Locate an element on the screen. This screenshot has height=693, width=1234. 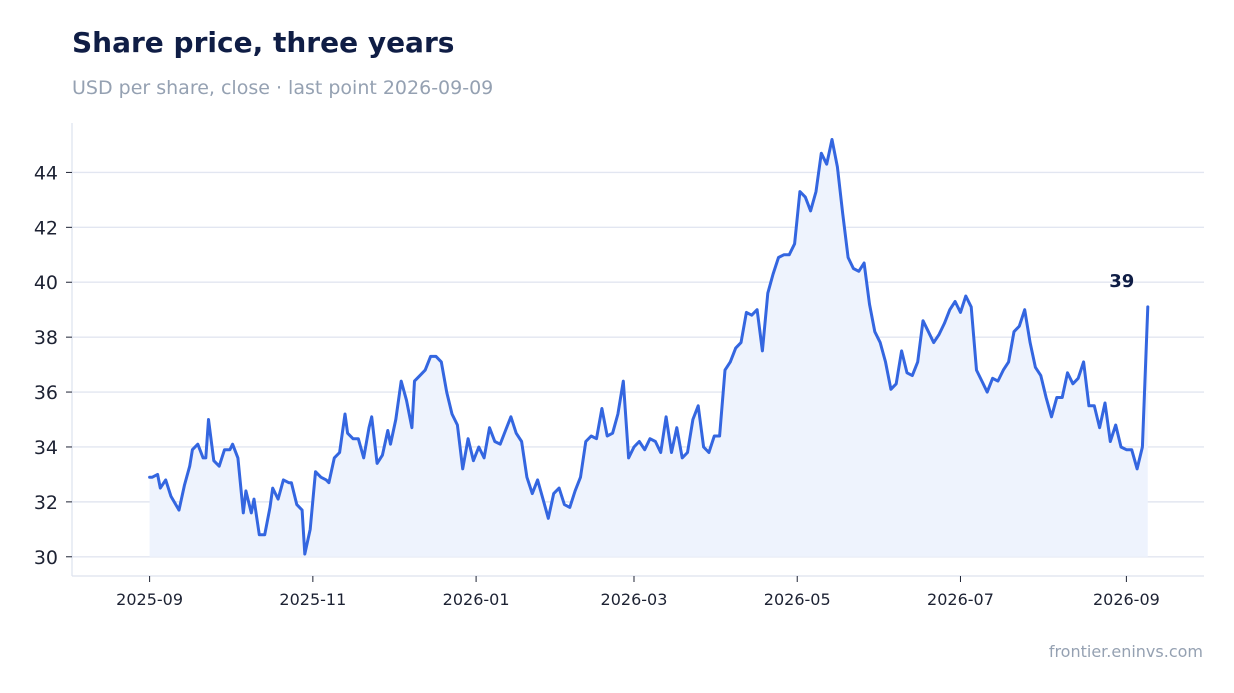
y-tick-label: 32 is located at coordinates (46, 503).